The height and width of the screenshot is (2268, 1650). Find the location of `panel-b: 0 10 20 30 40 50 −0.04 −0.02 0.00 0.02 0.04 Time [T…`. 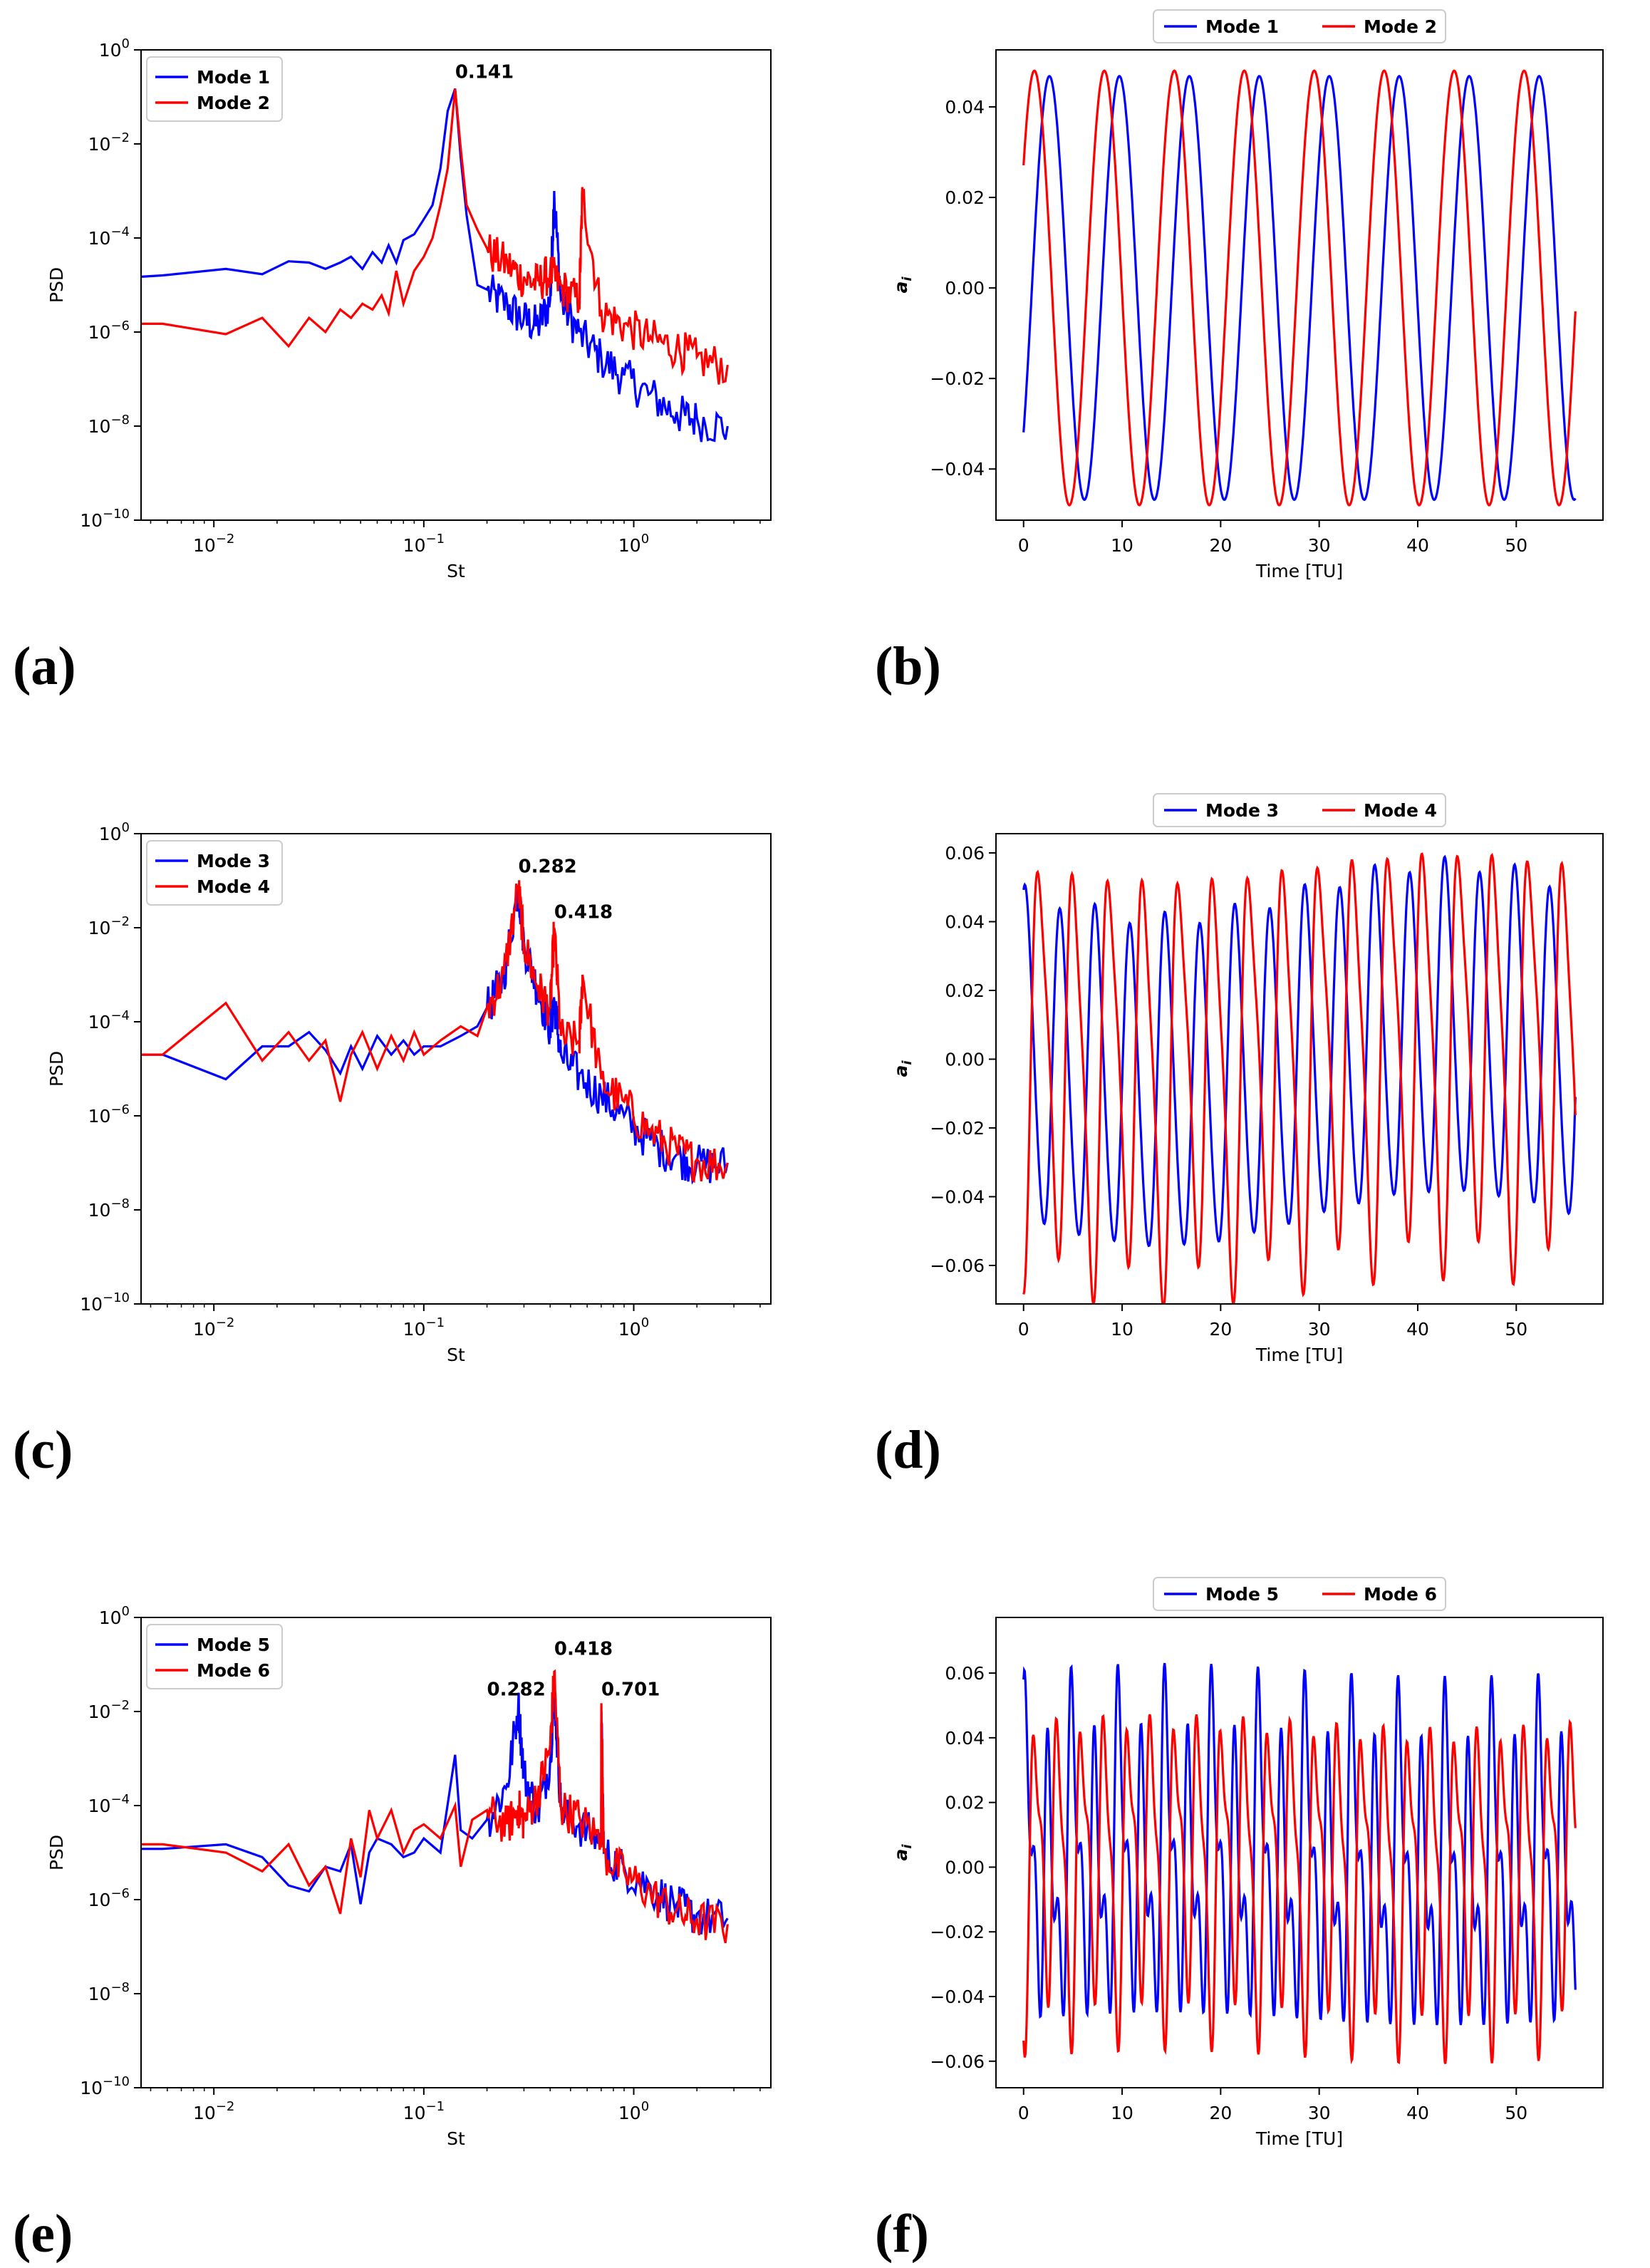

panel-b: 0 10 20 30 40 50 −0.04 −0.02 0.00 0.02 0.04 Time [T… is located at coordinates (1239, 353).